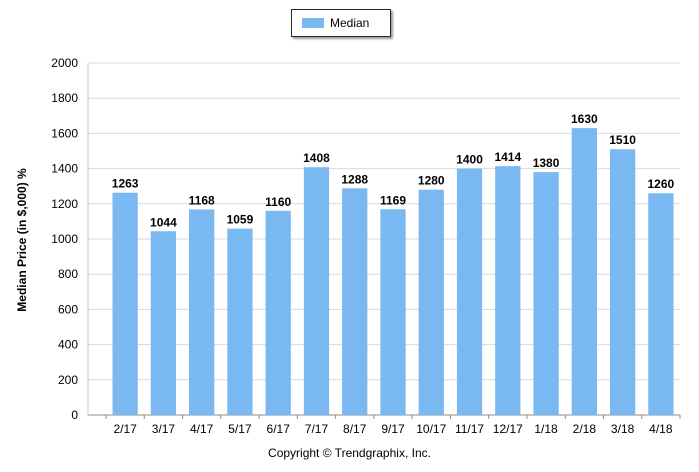  I want to click on legend: Median, so click(341, 23).